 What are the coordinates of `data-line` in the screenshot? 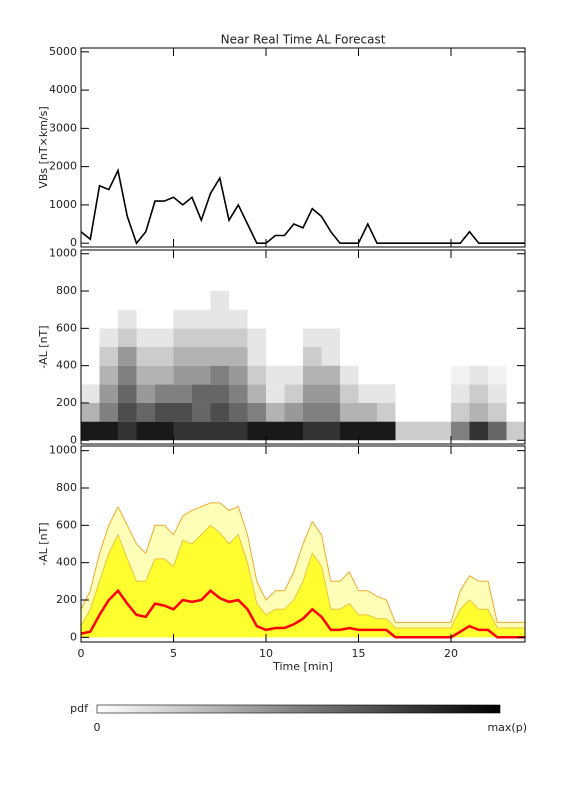 It's located at (302, 206).